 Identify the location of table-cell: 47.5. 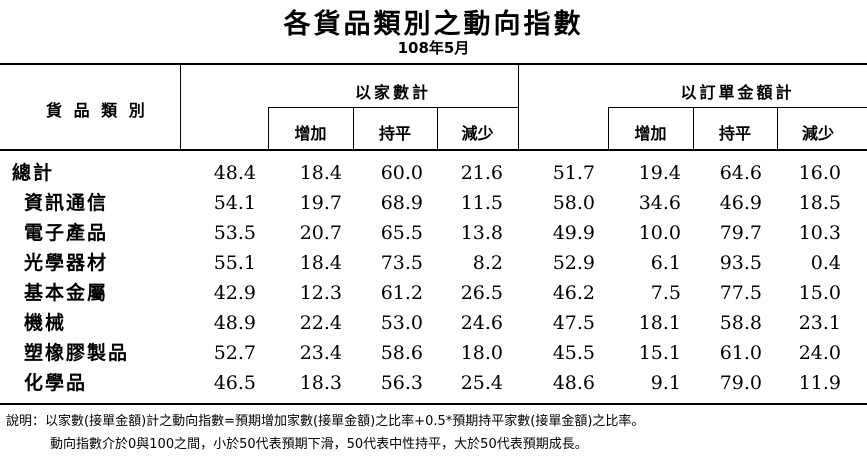
(573, 323).